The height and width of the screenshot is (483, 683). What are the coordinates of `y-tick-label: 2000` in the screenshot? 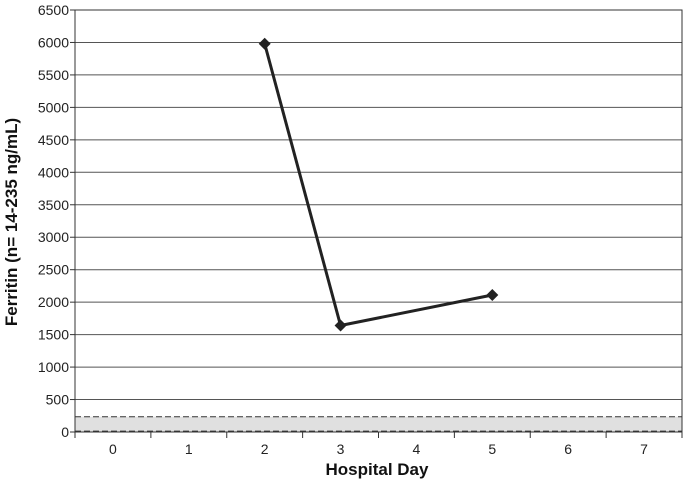 It's located at (53, 302).